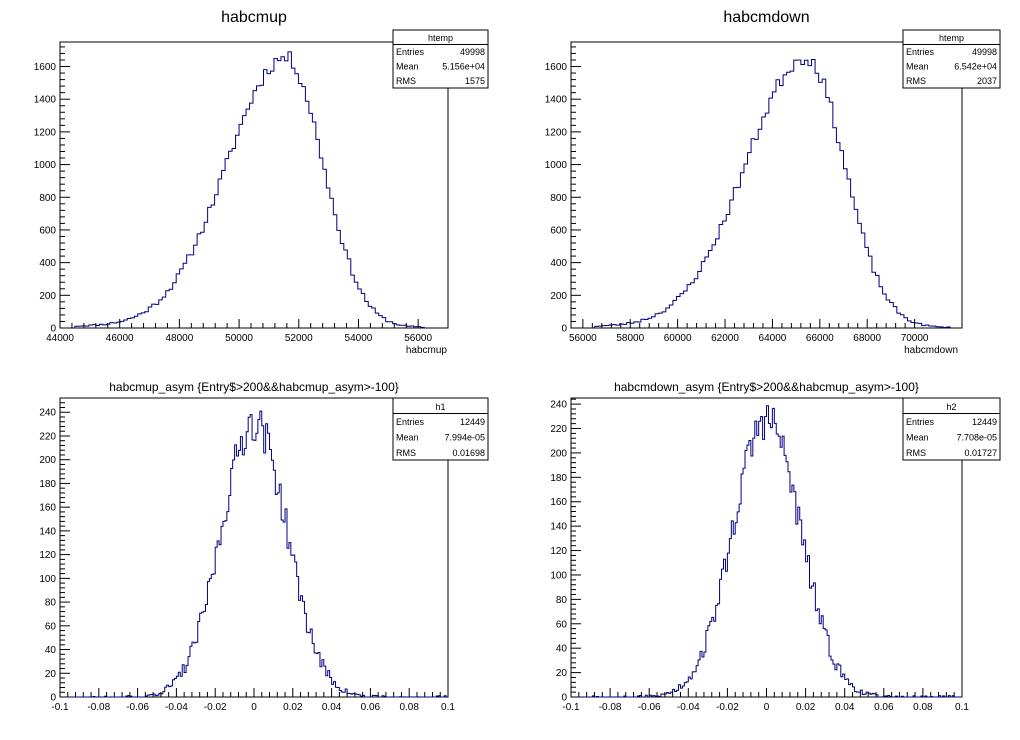  Describe the element at coordinates (558, 405) in the screenshot. I see `y-tick-label: 240` at that location.